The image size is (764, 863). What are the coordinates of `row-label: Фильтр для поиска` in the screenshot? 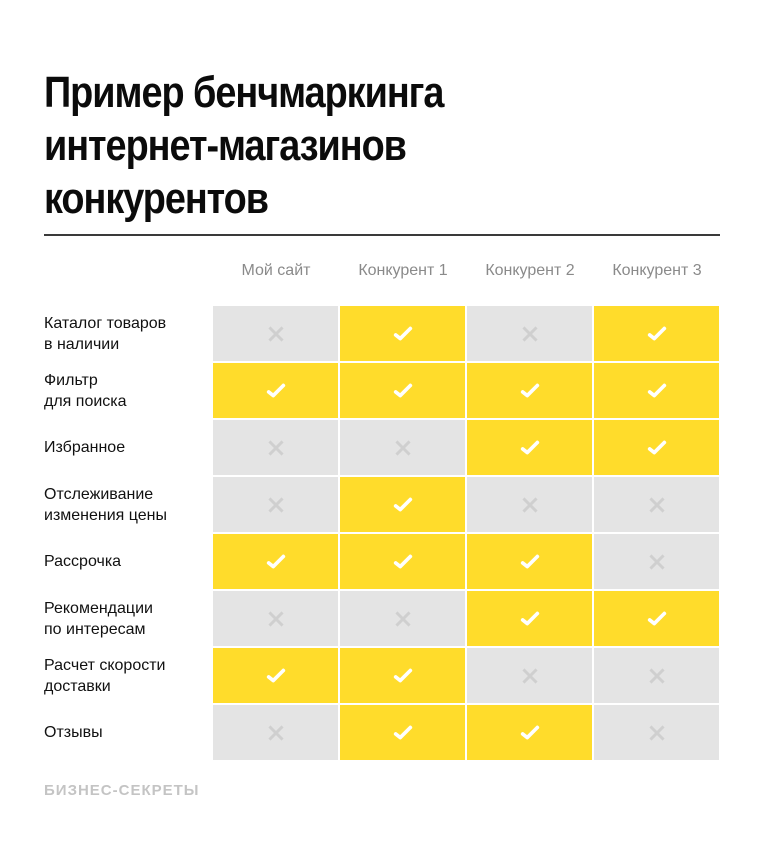 It's located at (85, 390).